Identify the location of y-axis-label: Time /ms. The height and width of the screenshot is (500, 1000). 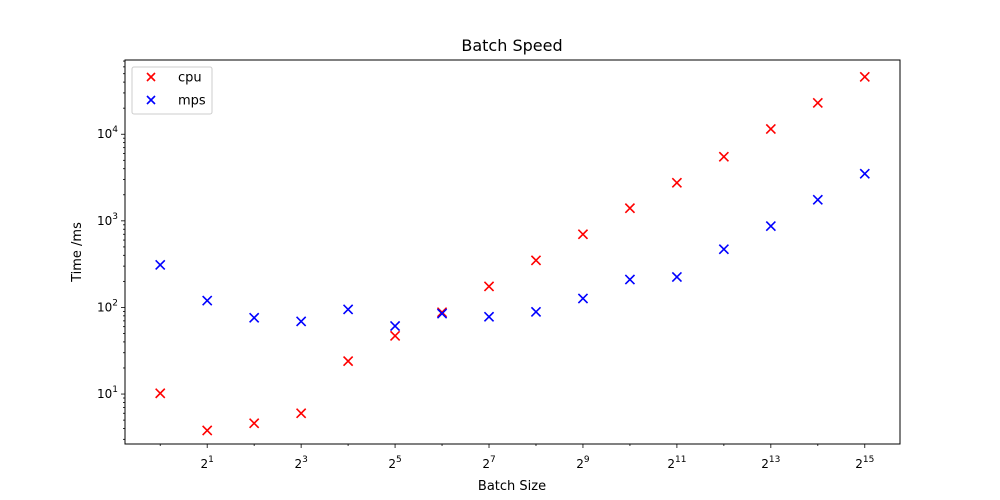
(77, 252).